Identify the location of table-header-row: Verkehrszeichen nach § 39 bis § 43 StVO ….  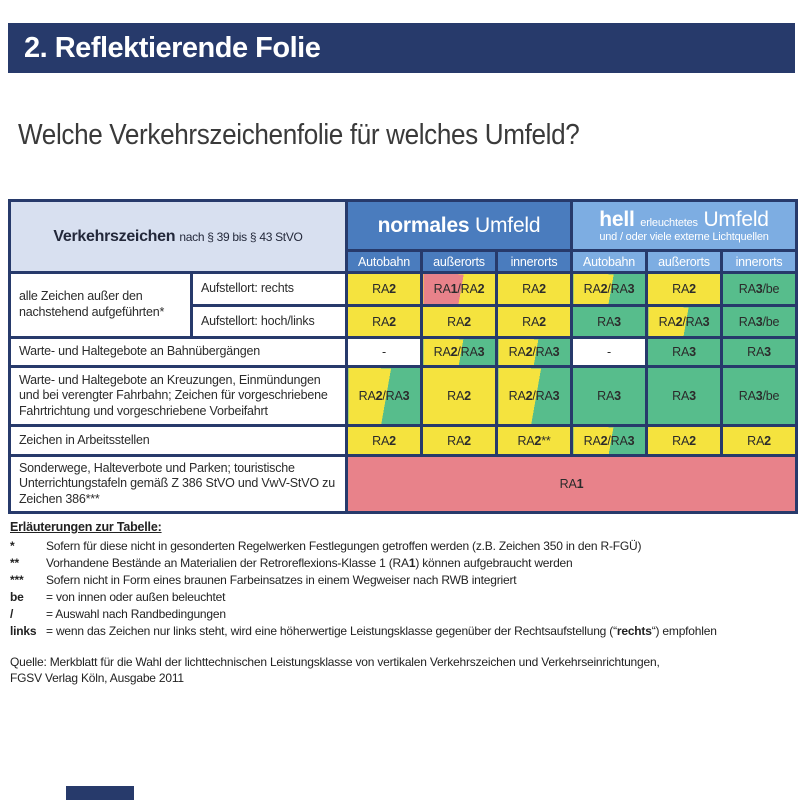
(403, 236).